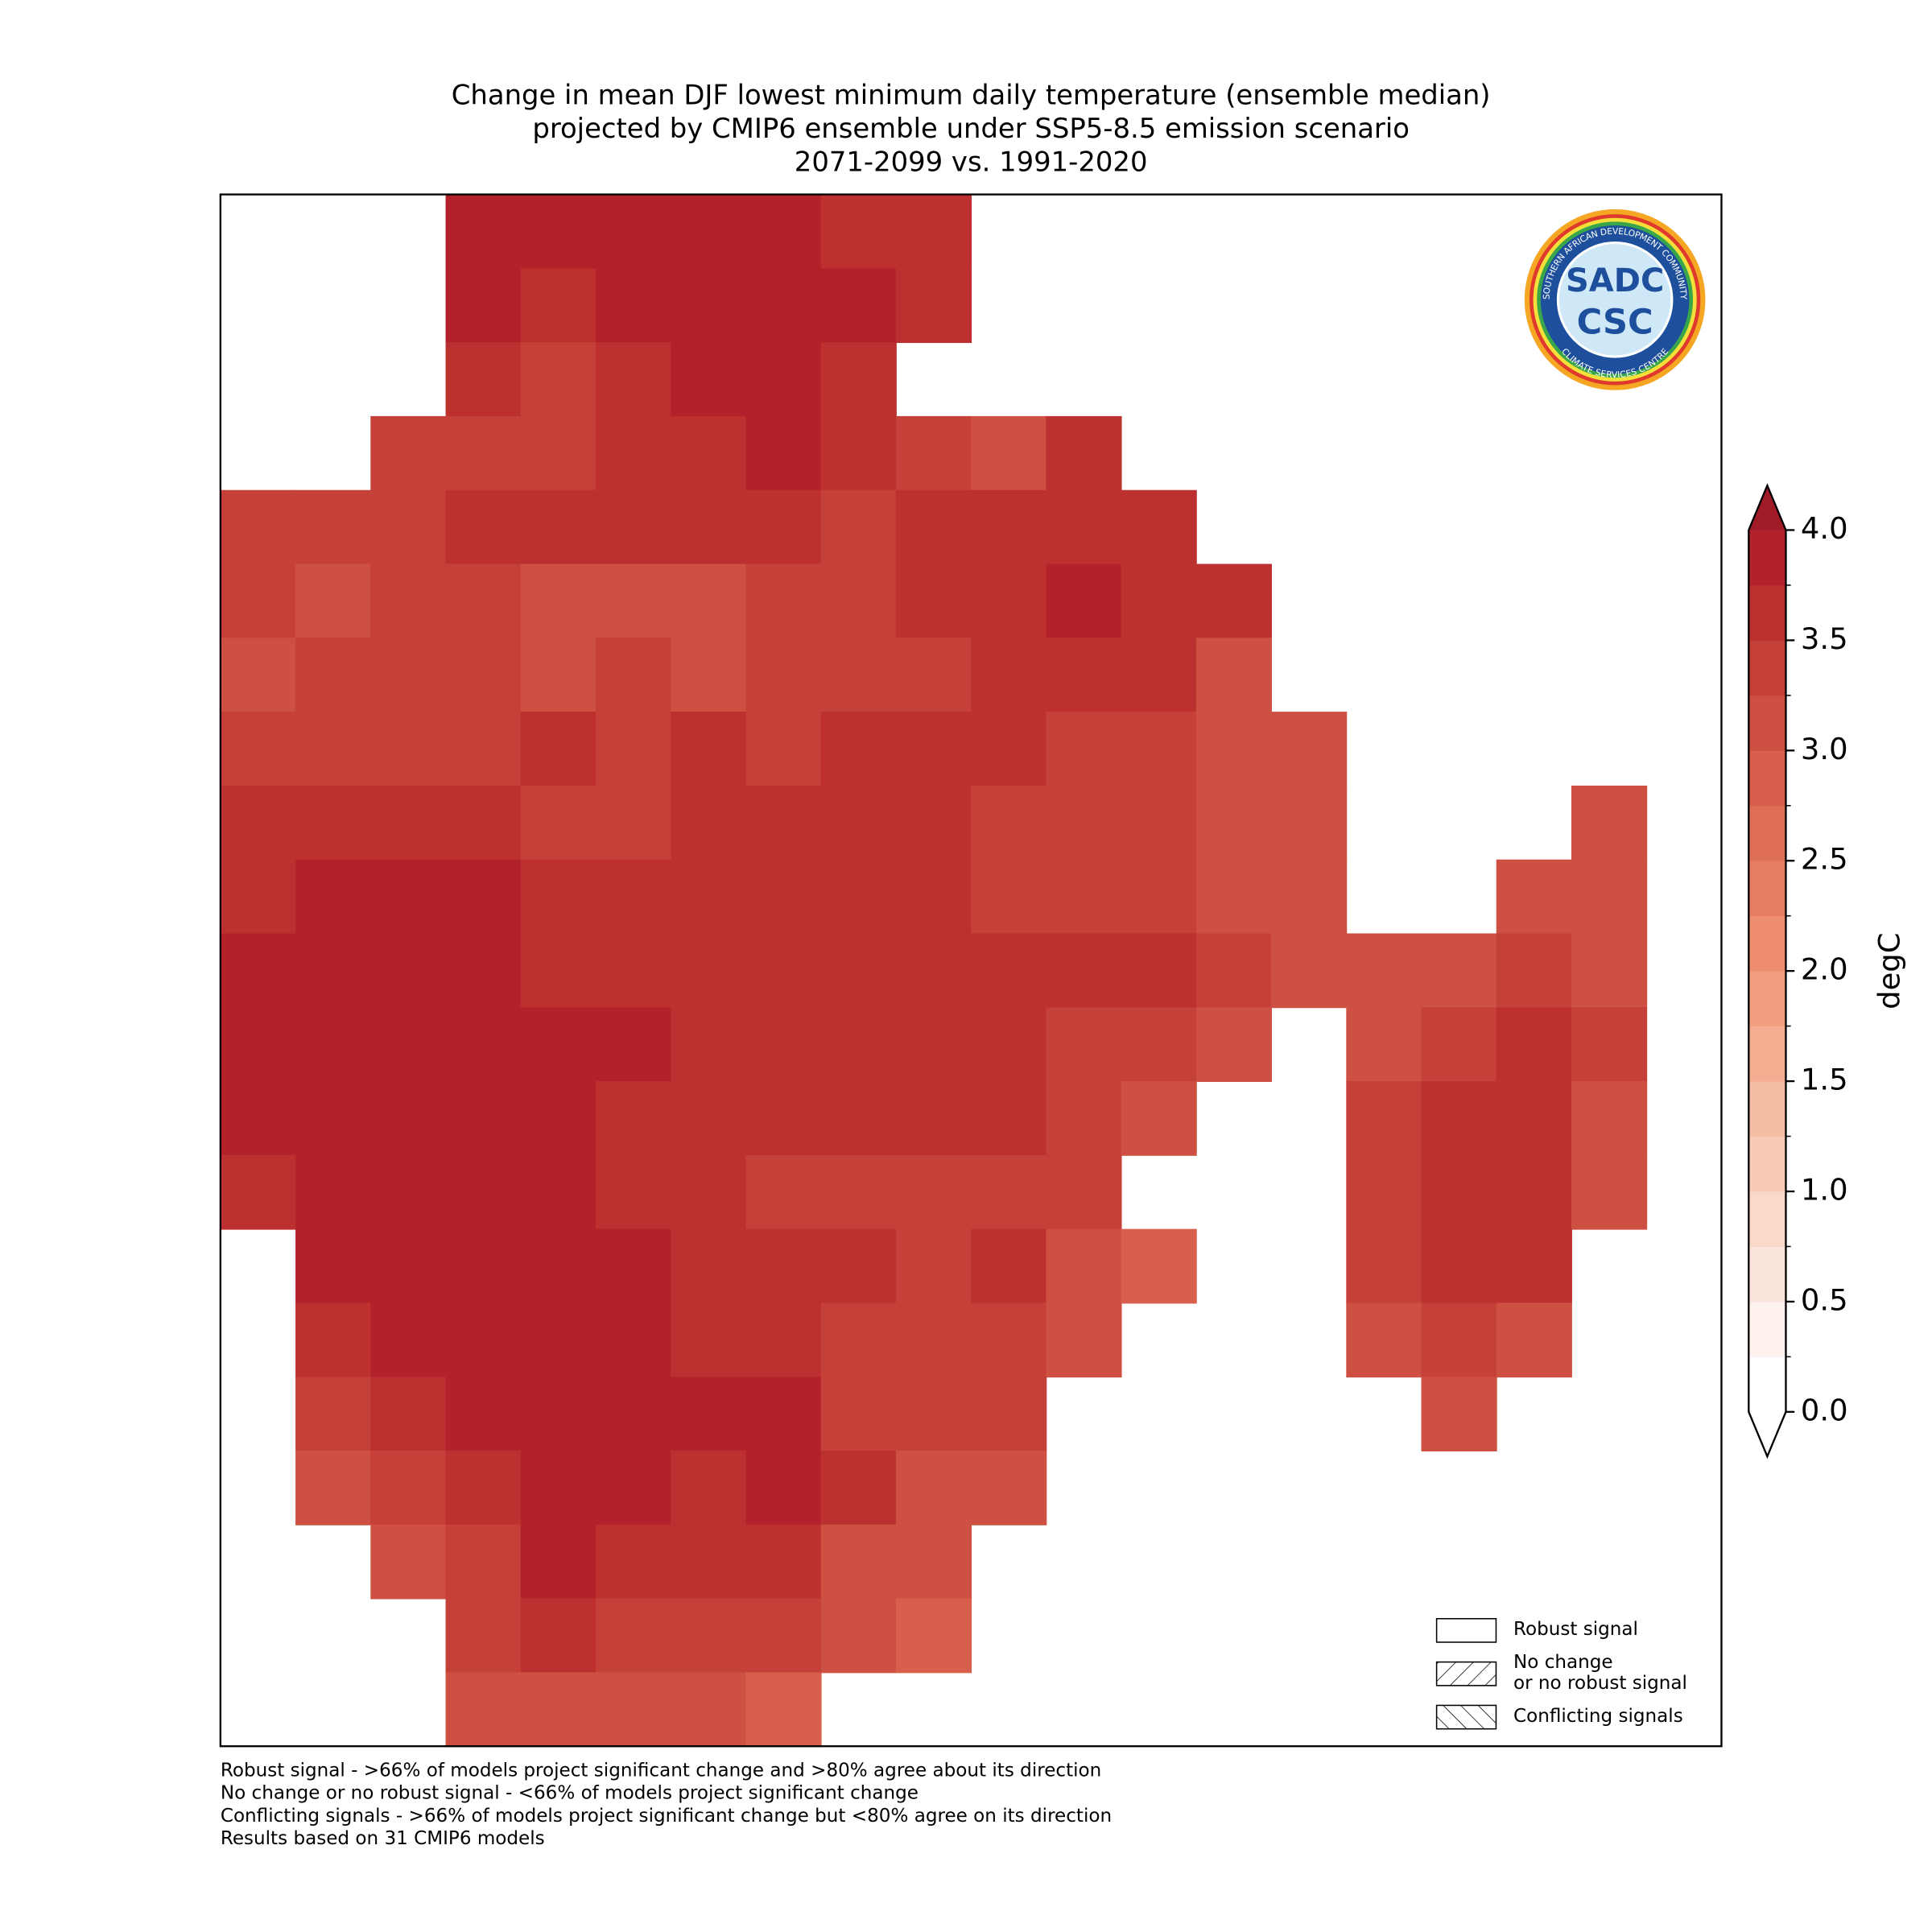  I want to click on colorbar-tick-label: 2.0, so click(1824, 969).